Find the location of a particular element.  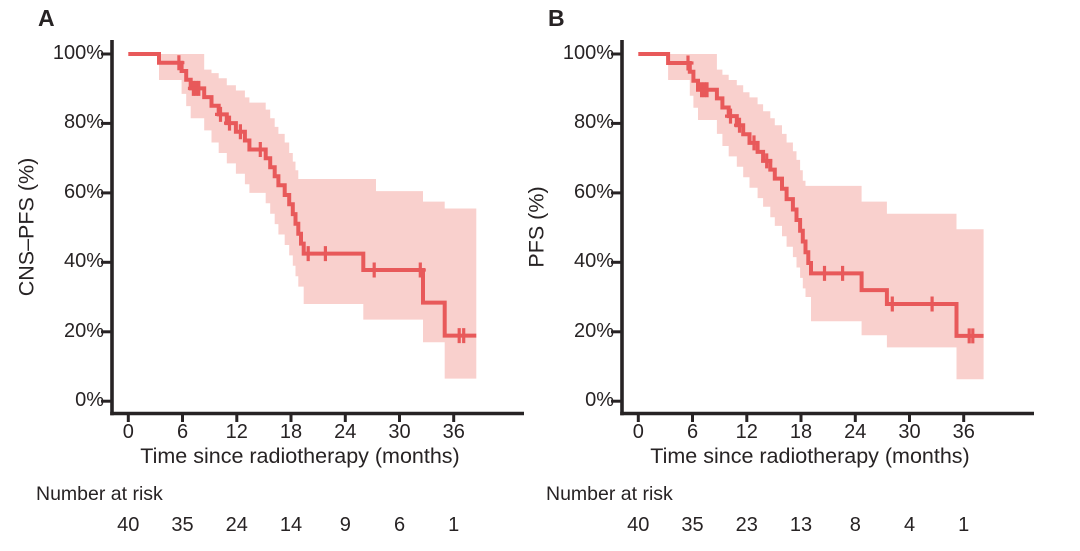

x-tick-labels-a: 0 6 12 18 24 30 36 is located at coordinates (270, 434).